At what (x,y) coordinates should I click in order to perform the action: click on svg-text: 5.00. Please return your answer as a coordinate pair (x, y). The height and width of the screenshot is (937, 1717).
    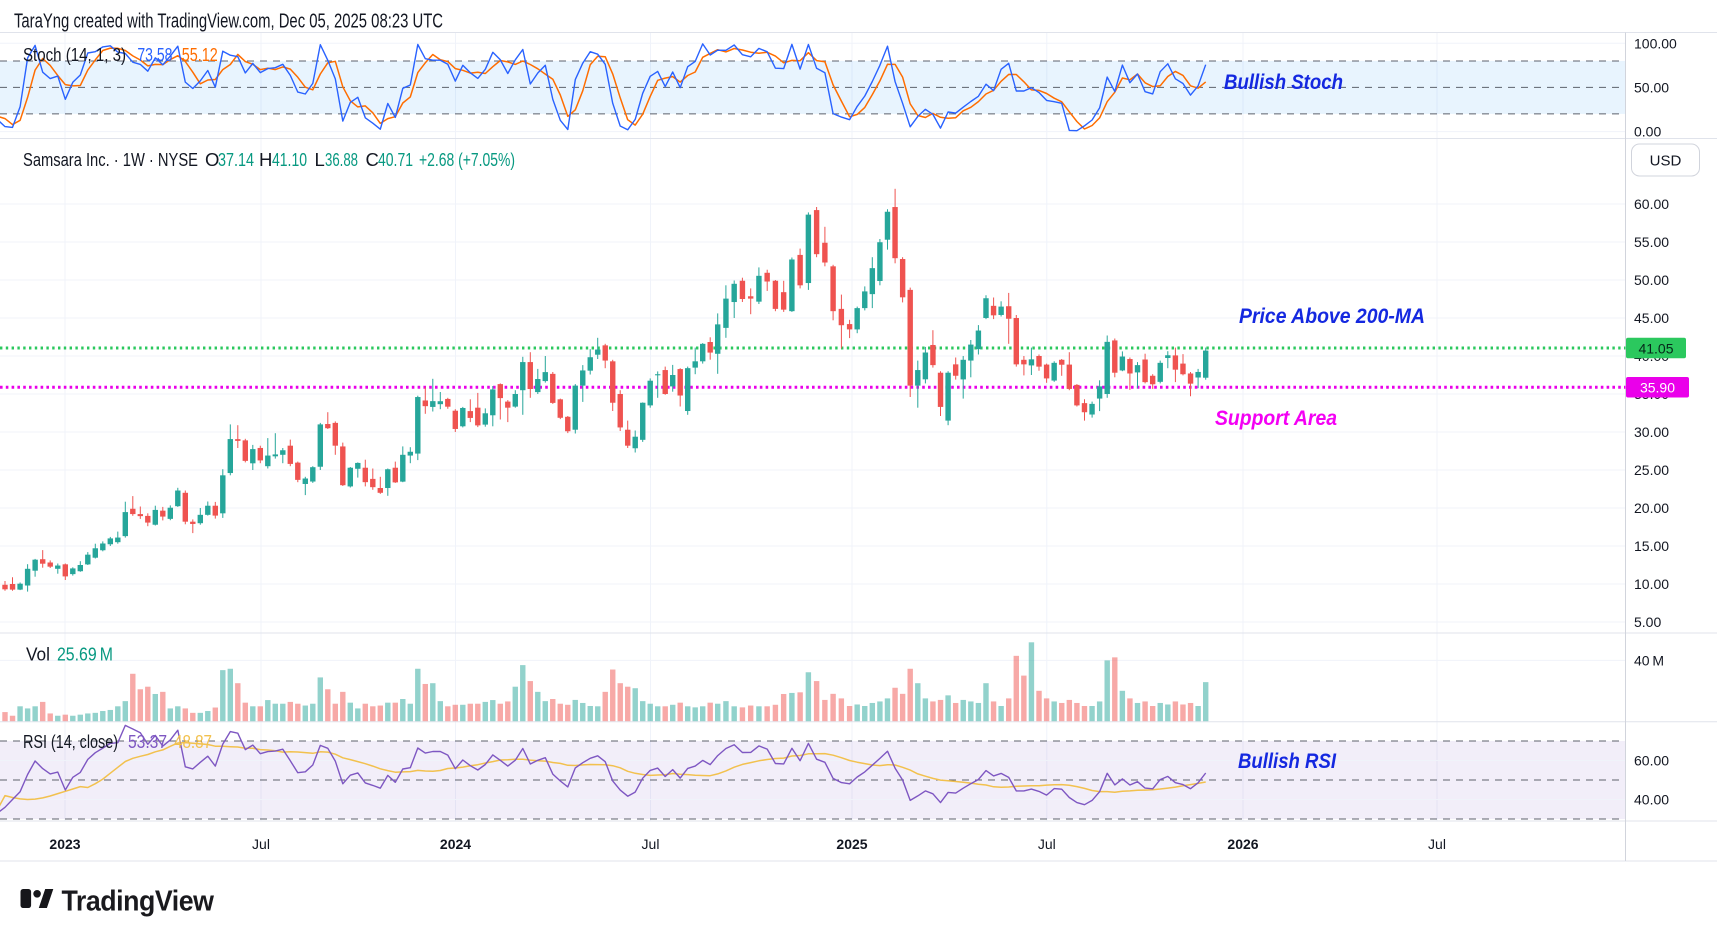
    Looking at the image, I should click on (1647, 622).